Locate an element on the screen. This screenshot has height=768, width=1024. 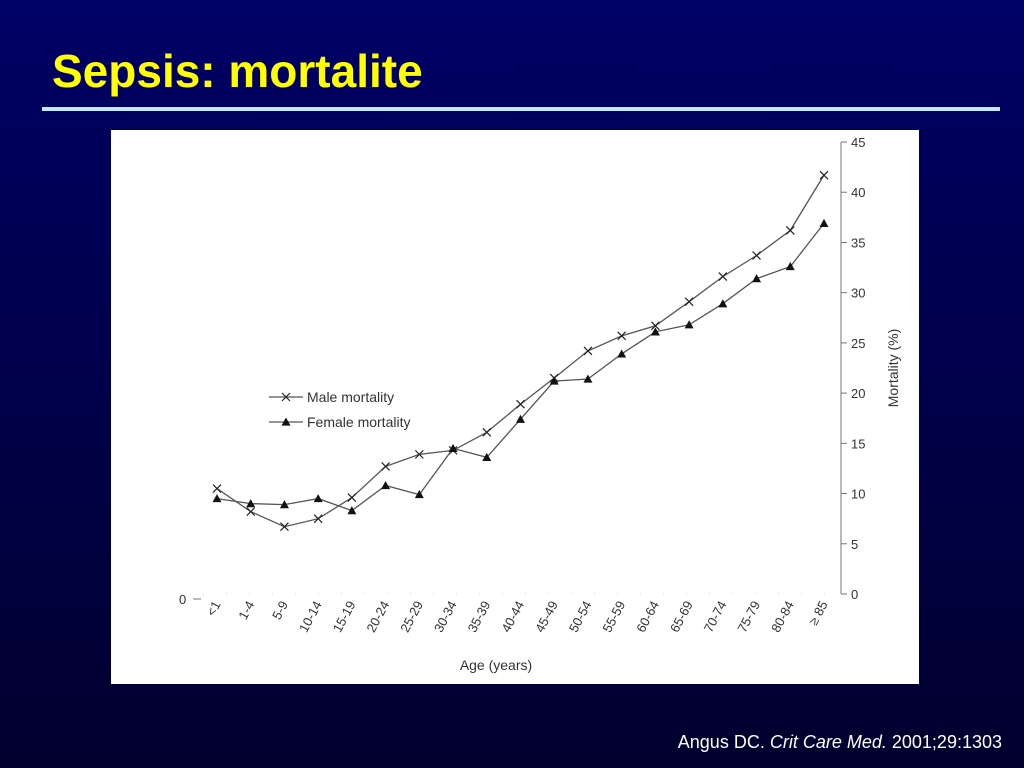
legend-label-female: Female mortality is located at coordinates (358, 422).